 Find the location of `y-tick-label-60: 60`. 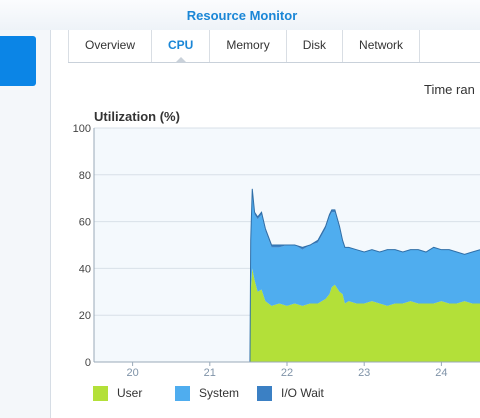

y-tick-label-60: 60 is located at coordinates (85, 223).